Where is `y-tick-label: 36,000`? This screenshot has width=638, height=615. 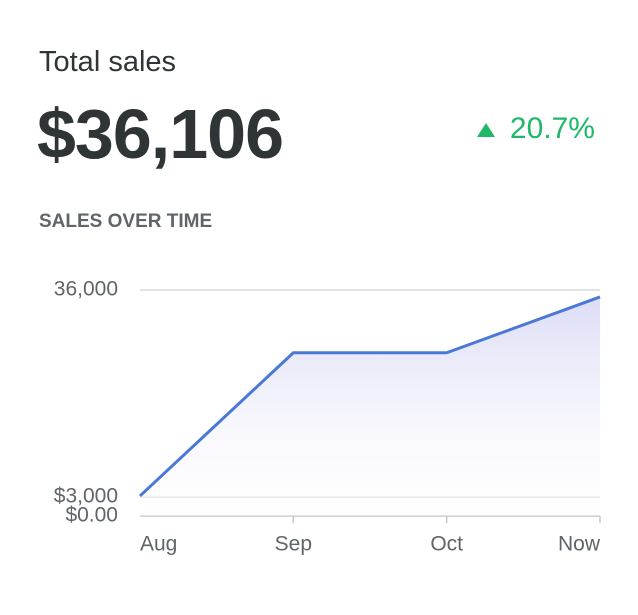 y-tick-label: 36,000 is located at coordinates (86, 289).